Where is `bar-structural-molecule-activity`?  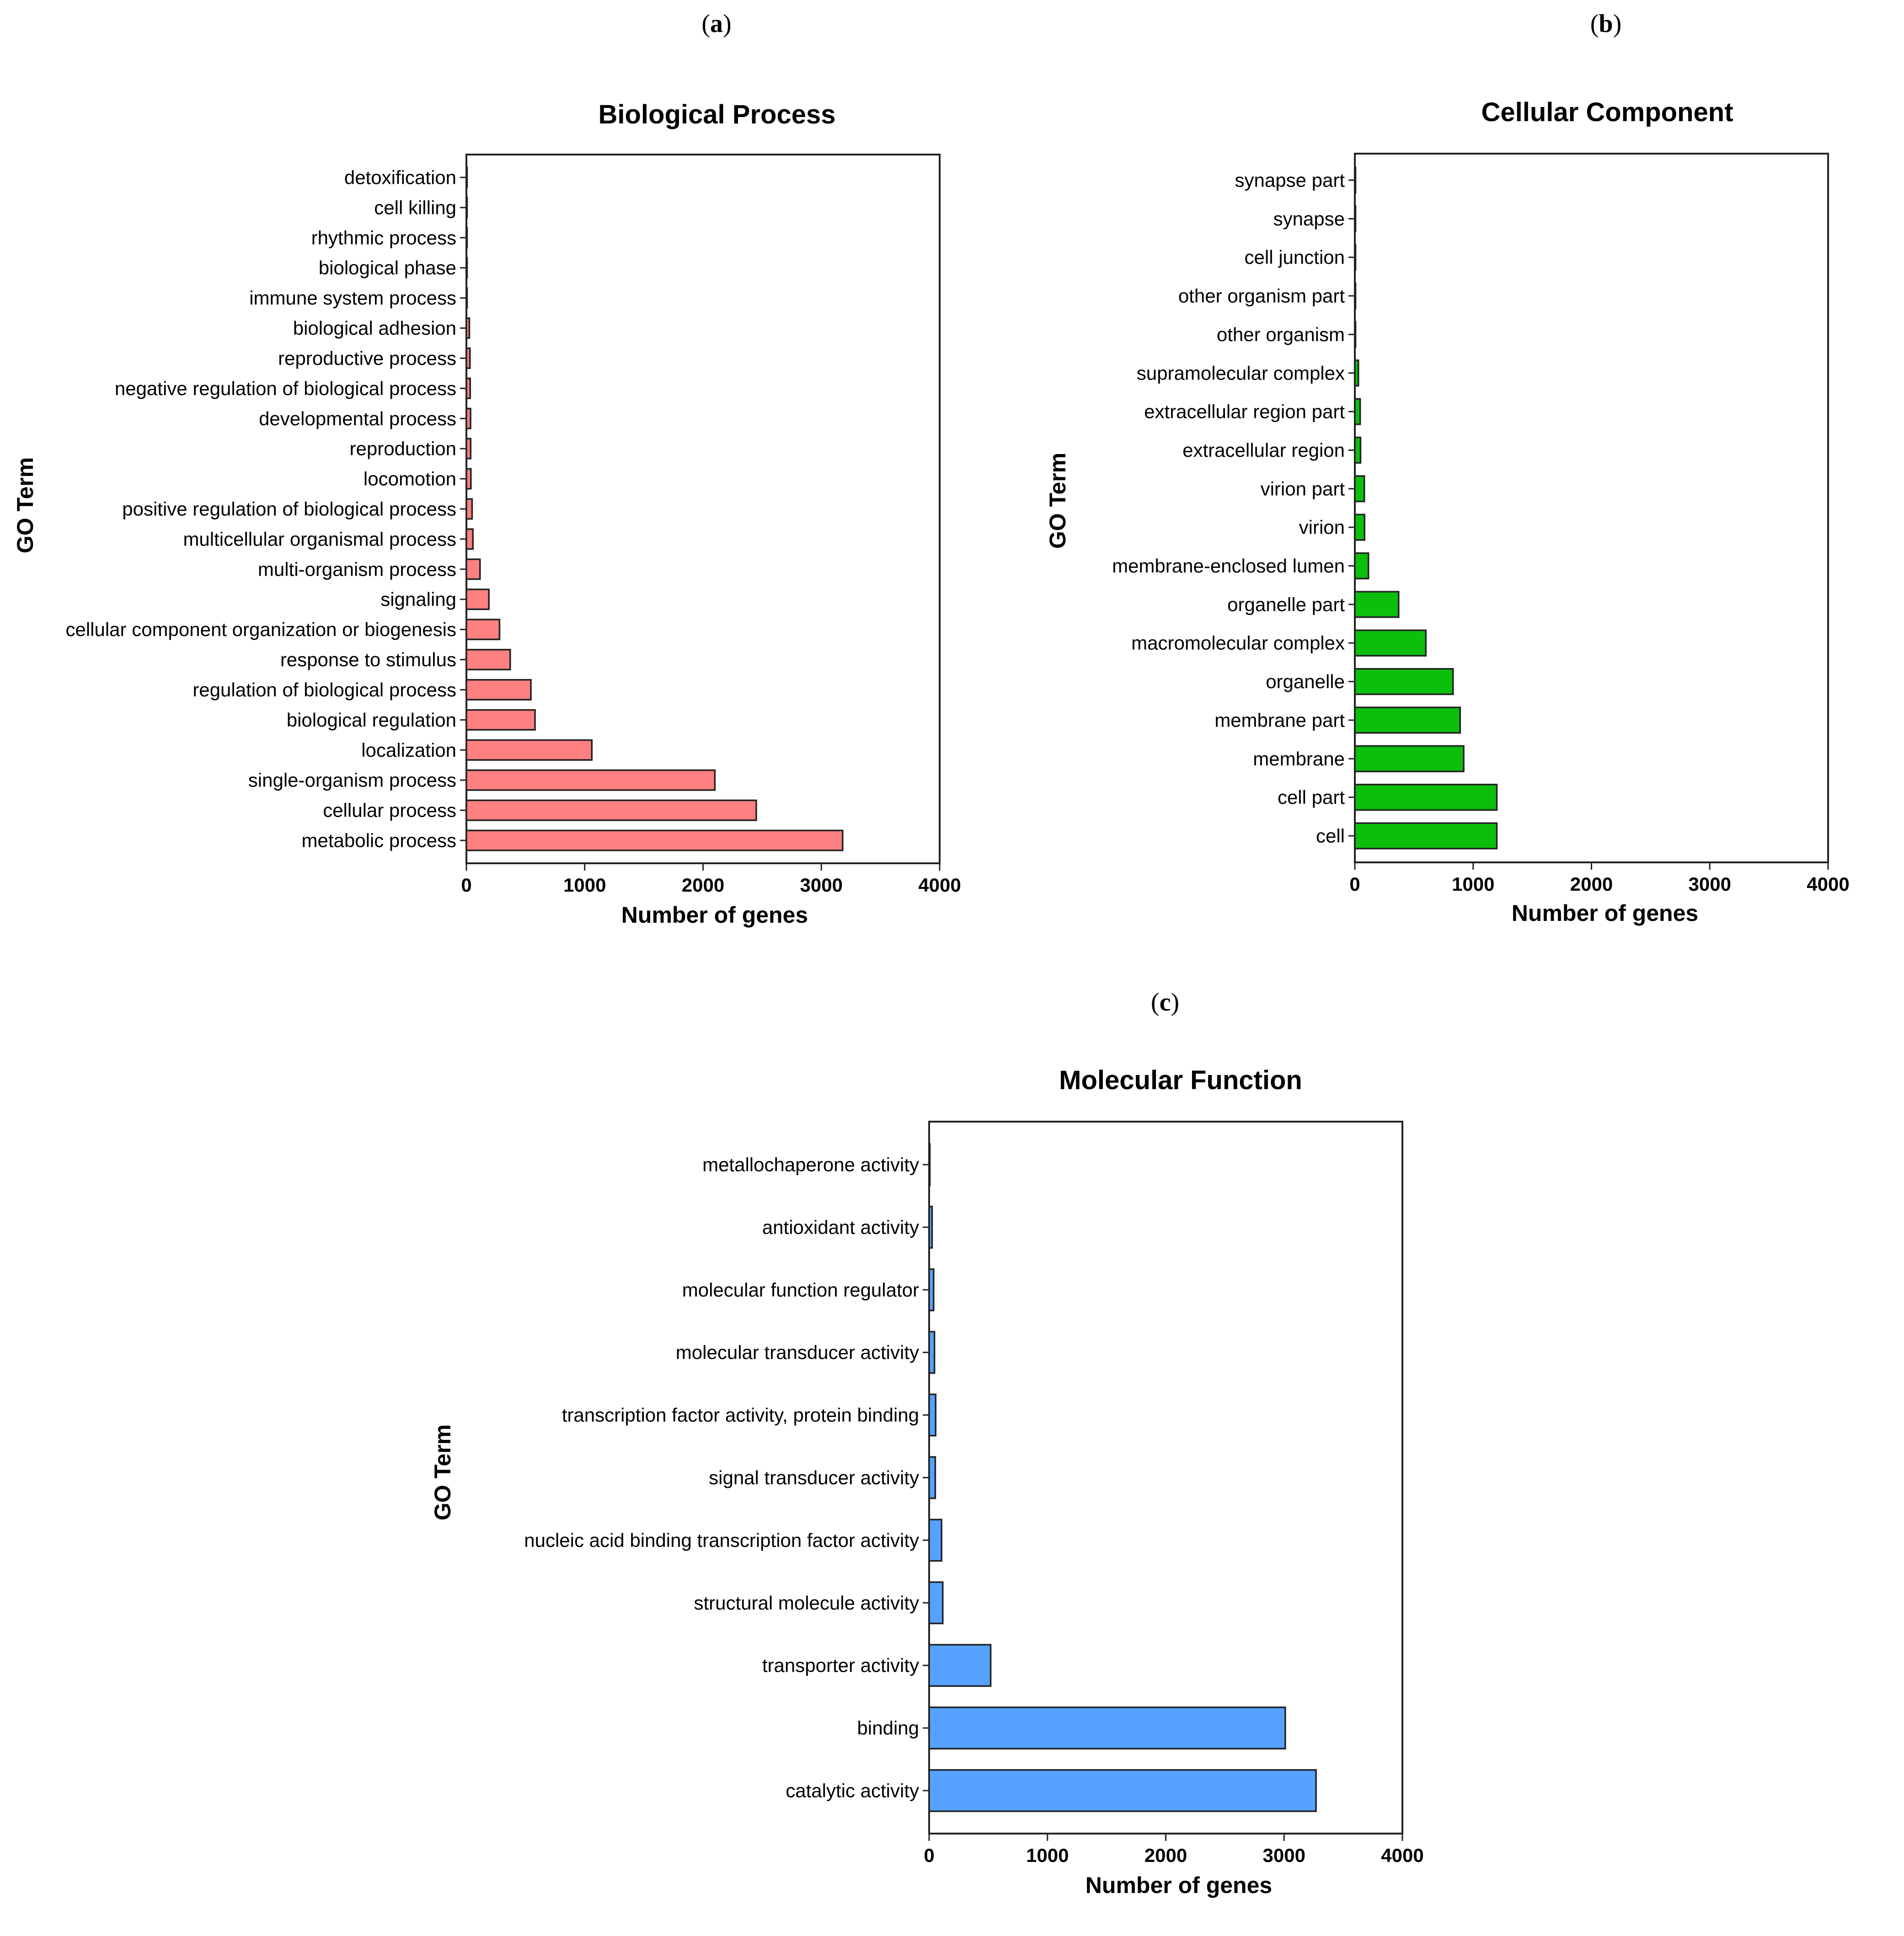
bar-structural-molecule-activity is located at coordinates (936, 1603).